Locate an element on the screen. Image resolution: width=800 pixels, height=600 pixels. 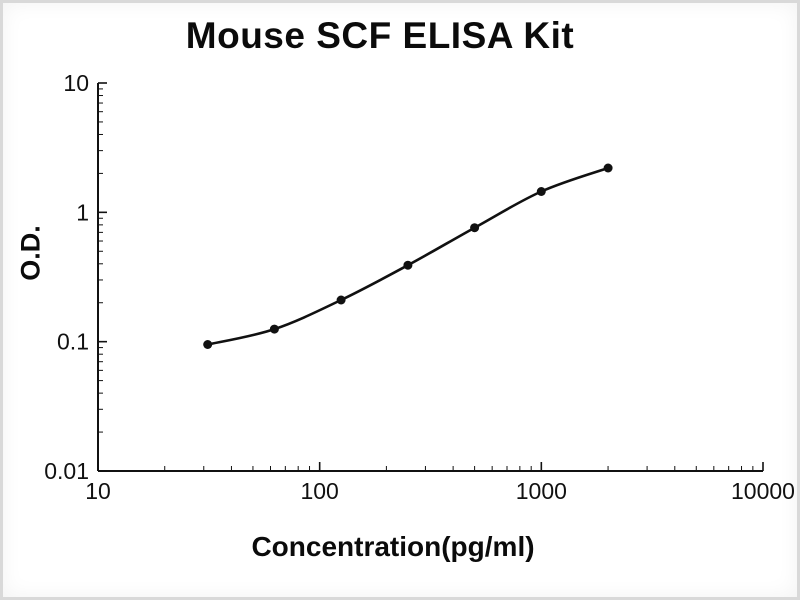
y-tick-label: 0.1 is located at coordinates (73, 342).